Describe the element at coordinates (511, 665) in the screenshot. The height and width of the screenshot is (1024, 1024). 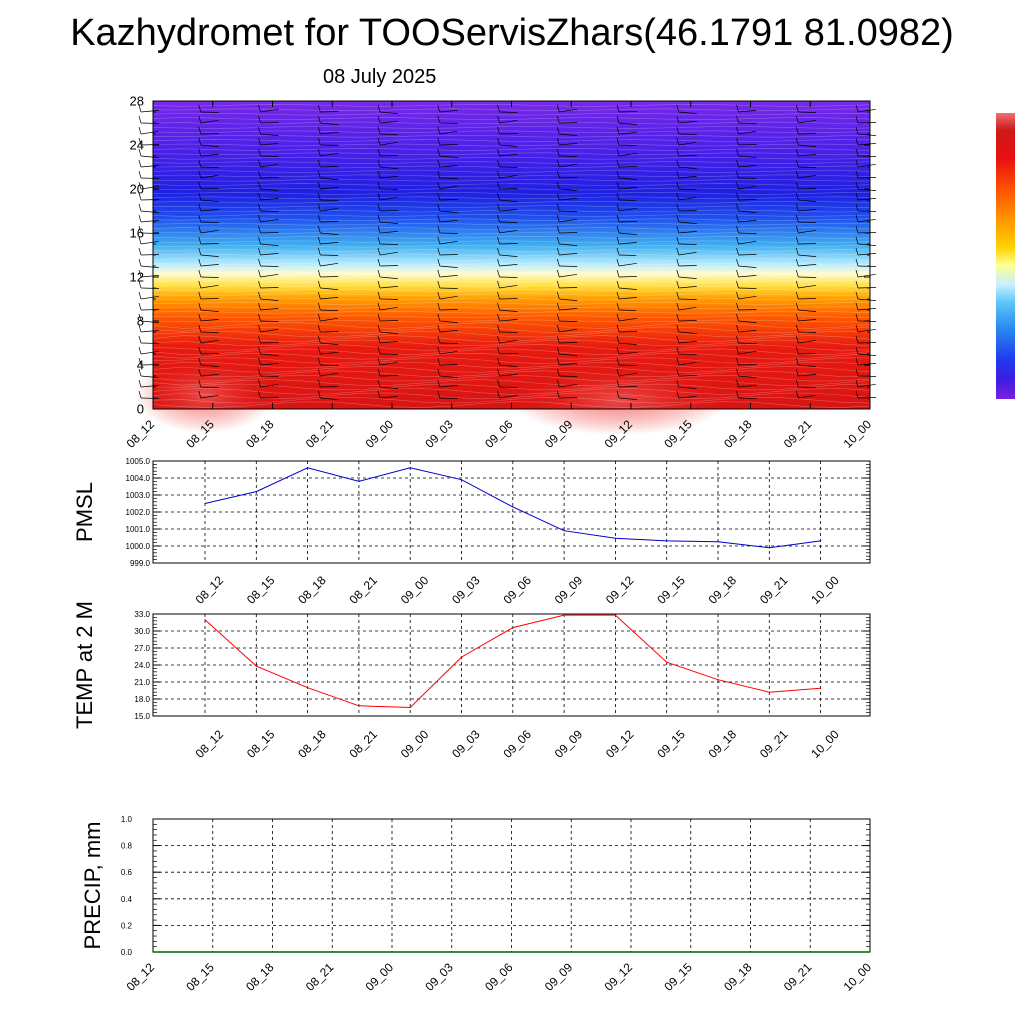
I see `plot-frame` at that location.